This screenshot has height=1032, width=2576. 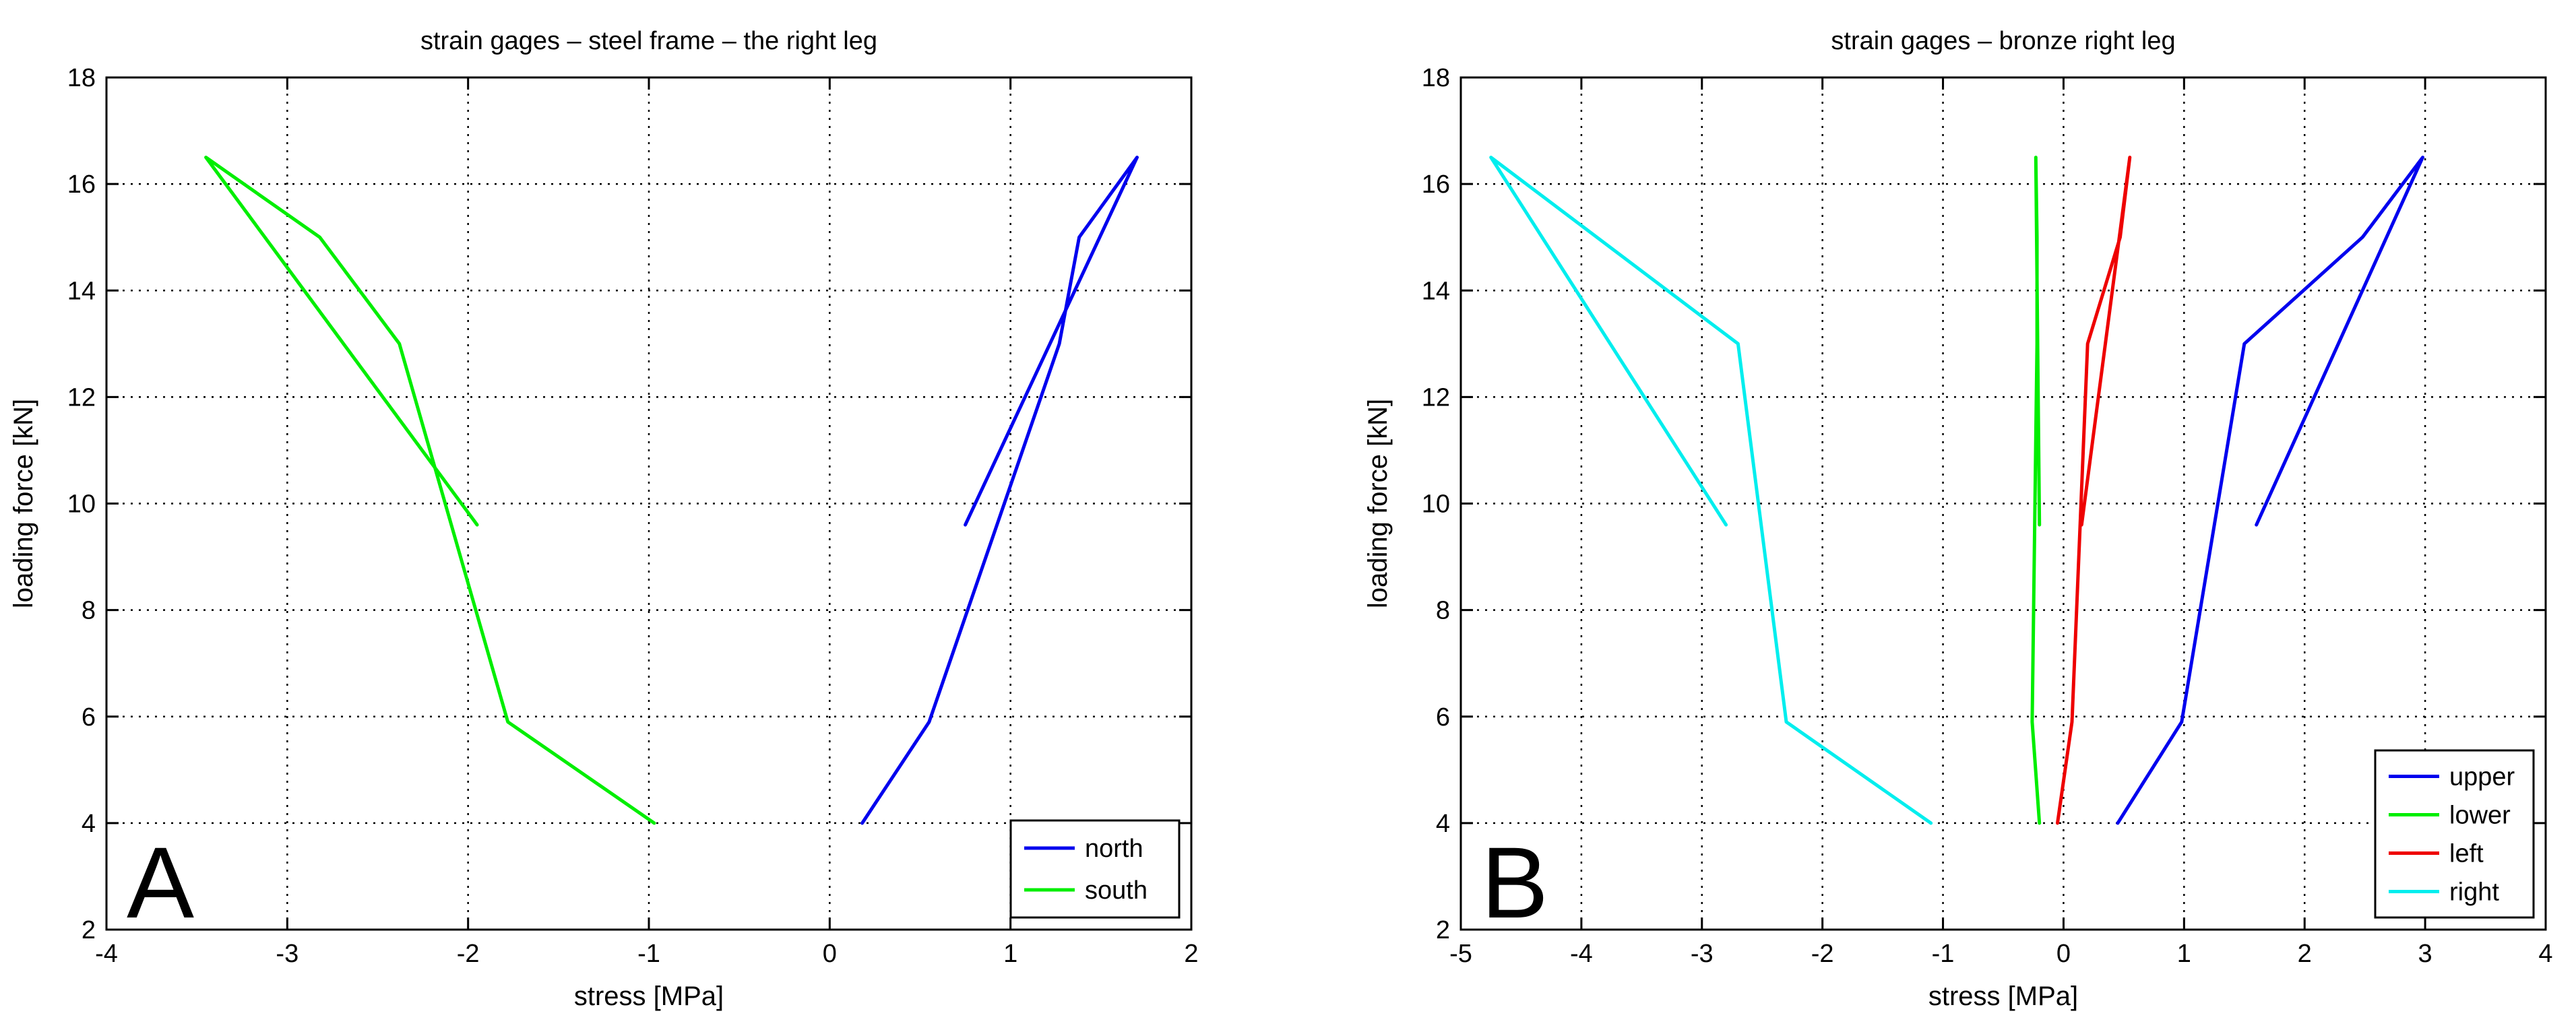 What do you see at coordinates (2036, 491) in the screenshot?
I see `series-line-lower` at bounding box center [2036, 491].